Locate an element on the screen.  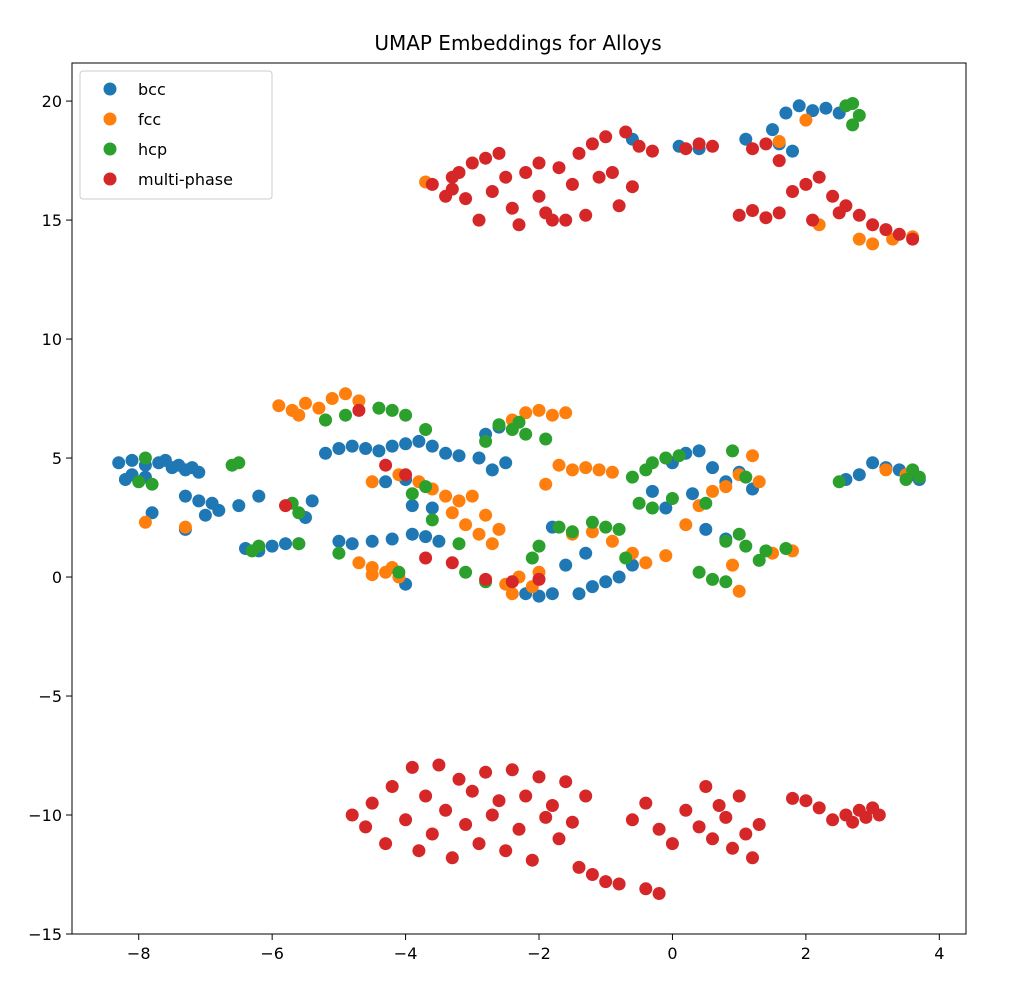
legend-label-multi-phase: multi-phase is located at coordinates (185, 179).